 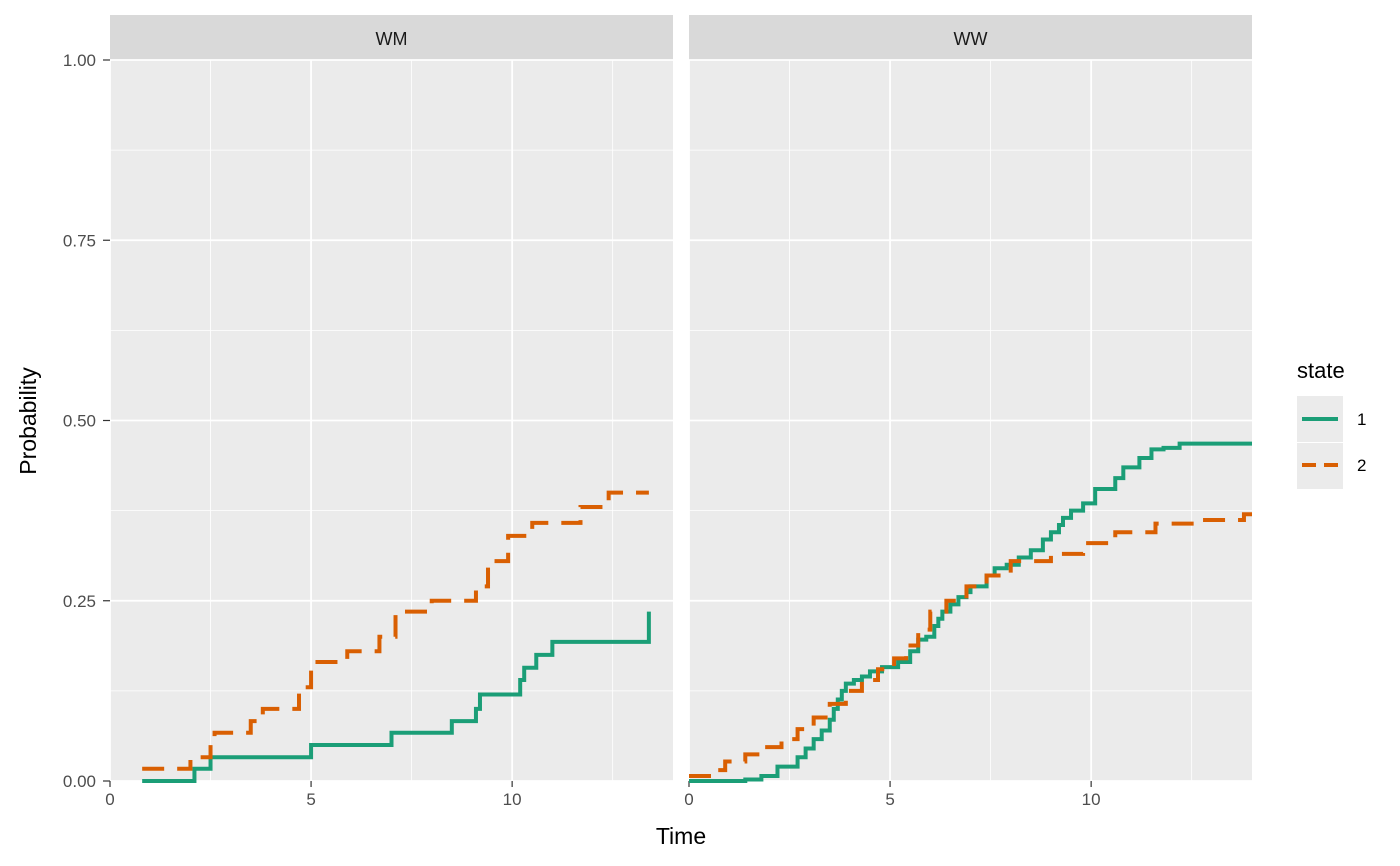 I want to click on legend-label-2: 2, so click(x=1361, y=465).